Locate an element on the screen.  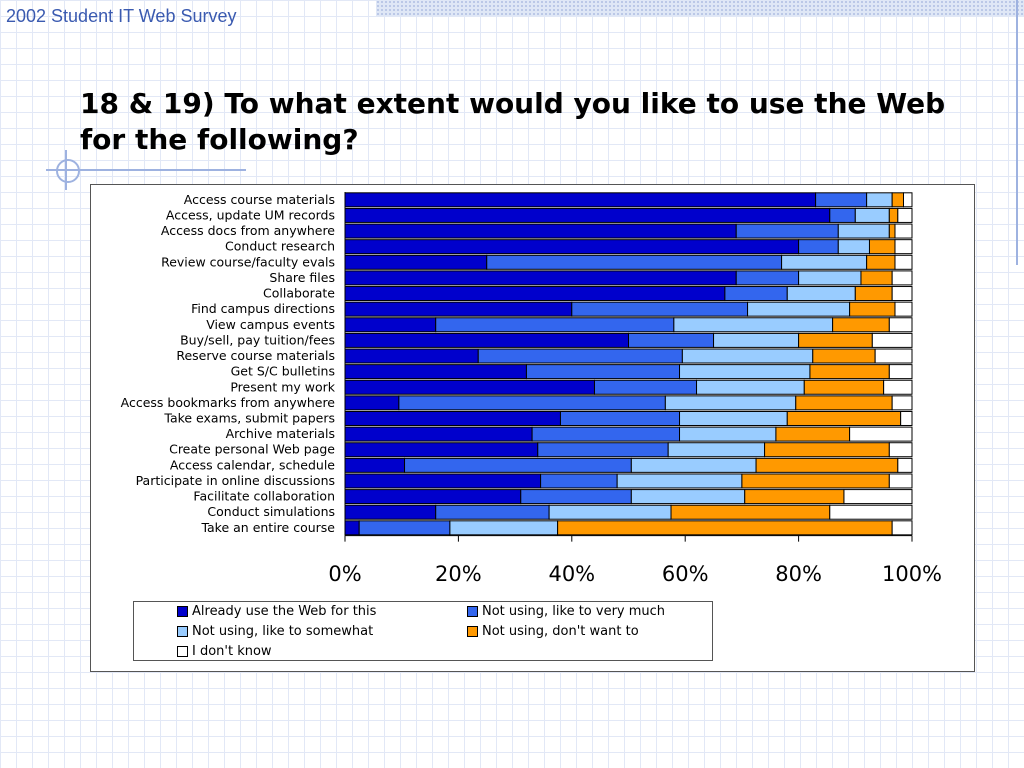
legend-item: Already use the Web for this is located at coordinates (276, 611).